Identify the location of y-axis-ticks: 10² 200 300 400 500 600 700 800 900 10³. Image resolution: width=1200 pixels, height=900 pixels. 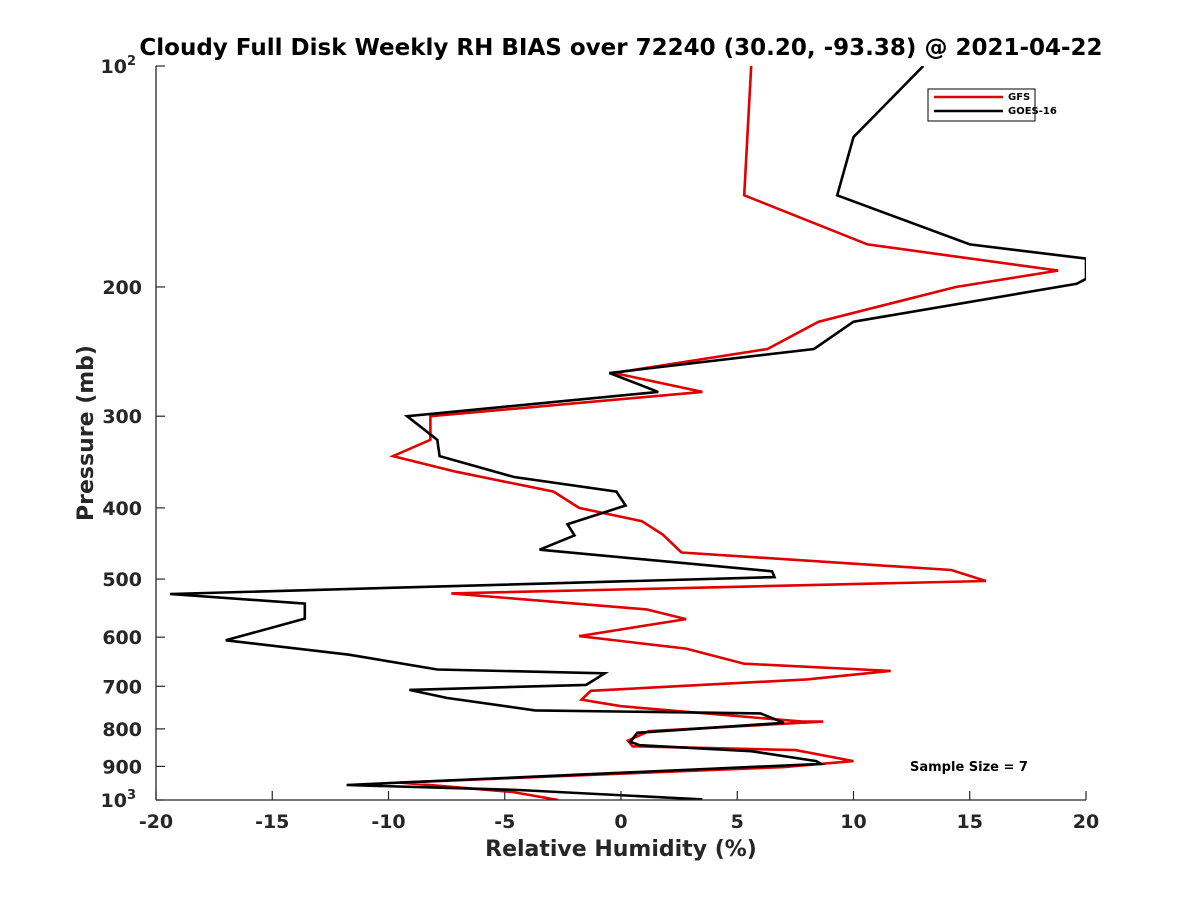
(133, 433).